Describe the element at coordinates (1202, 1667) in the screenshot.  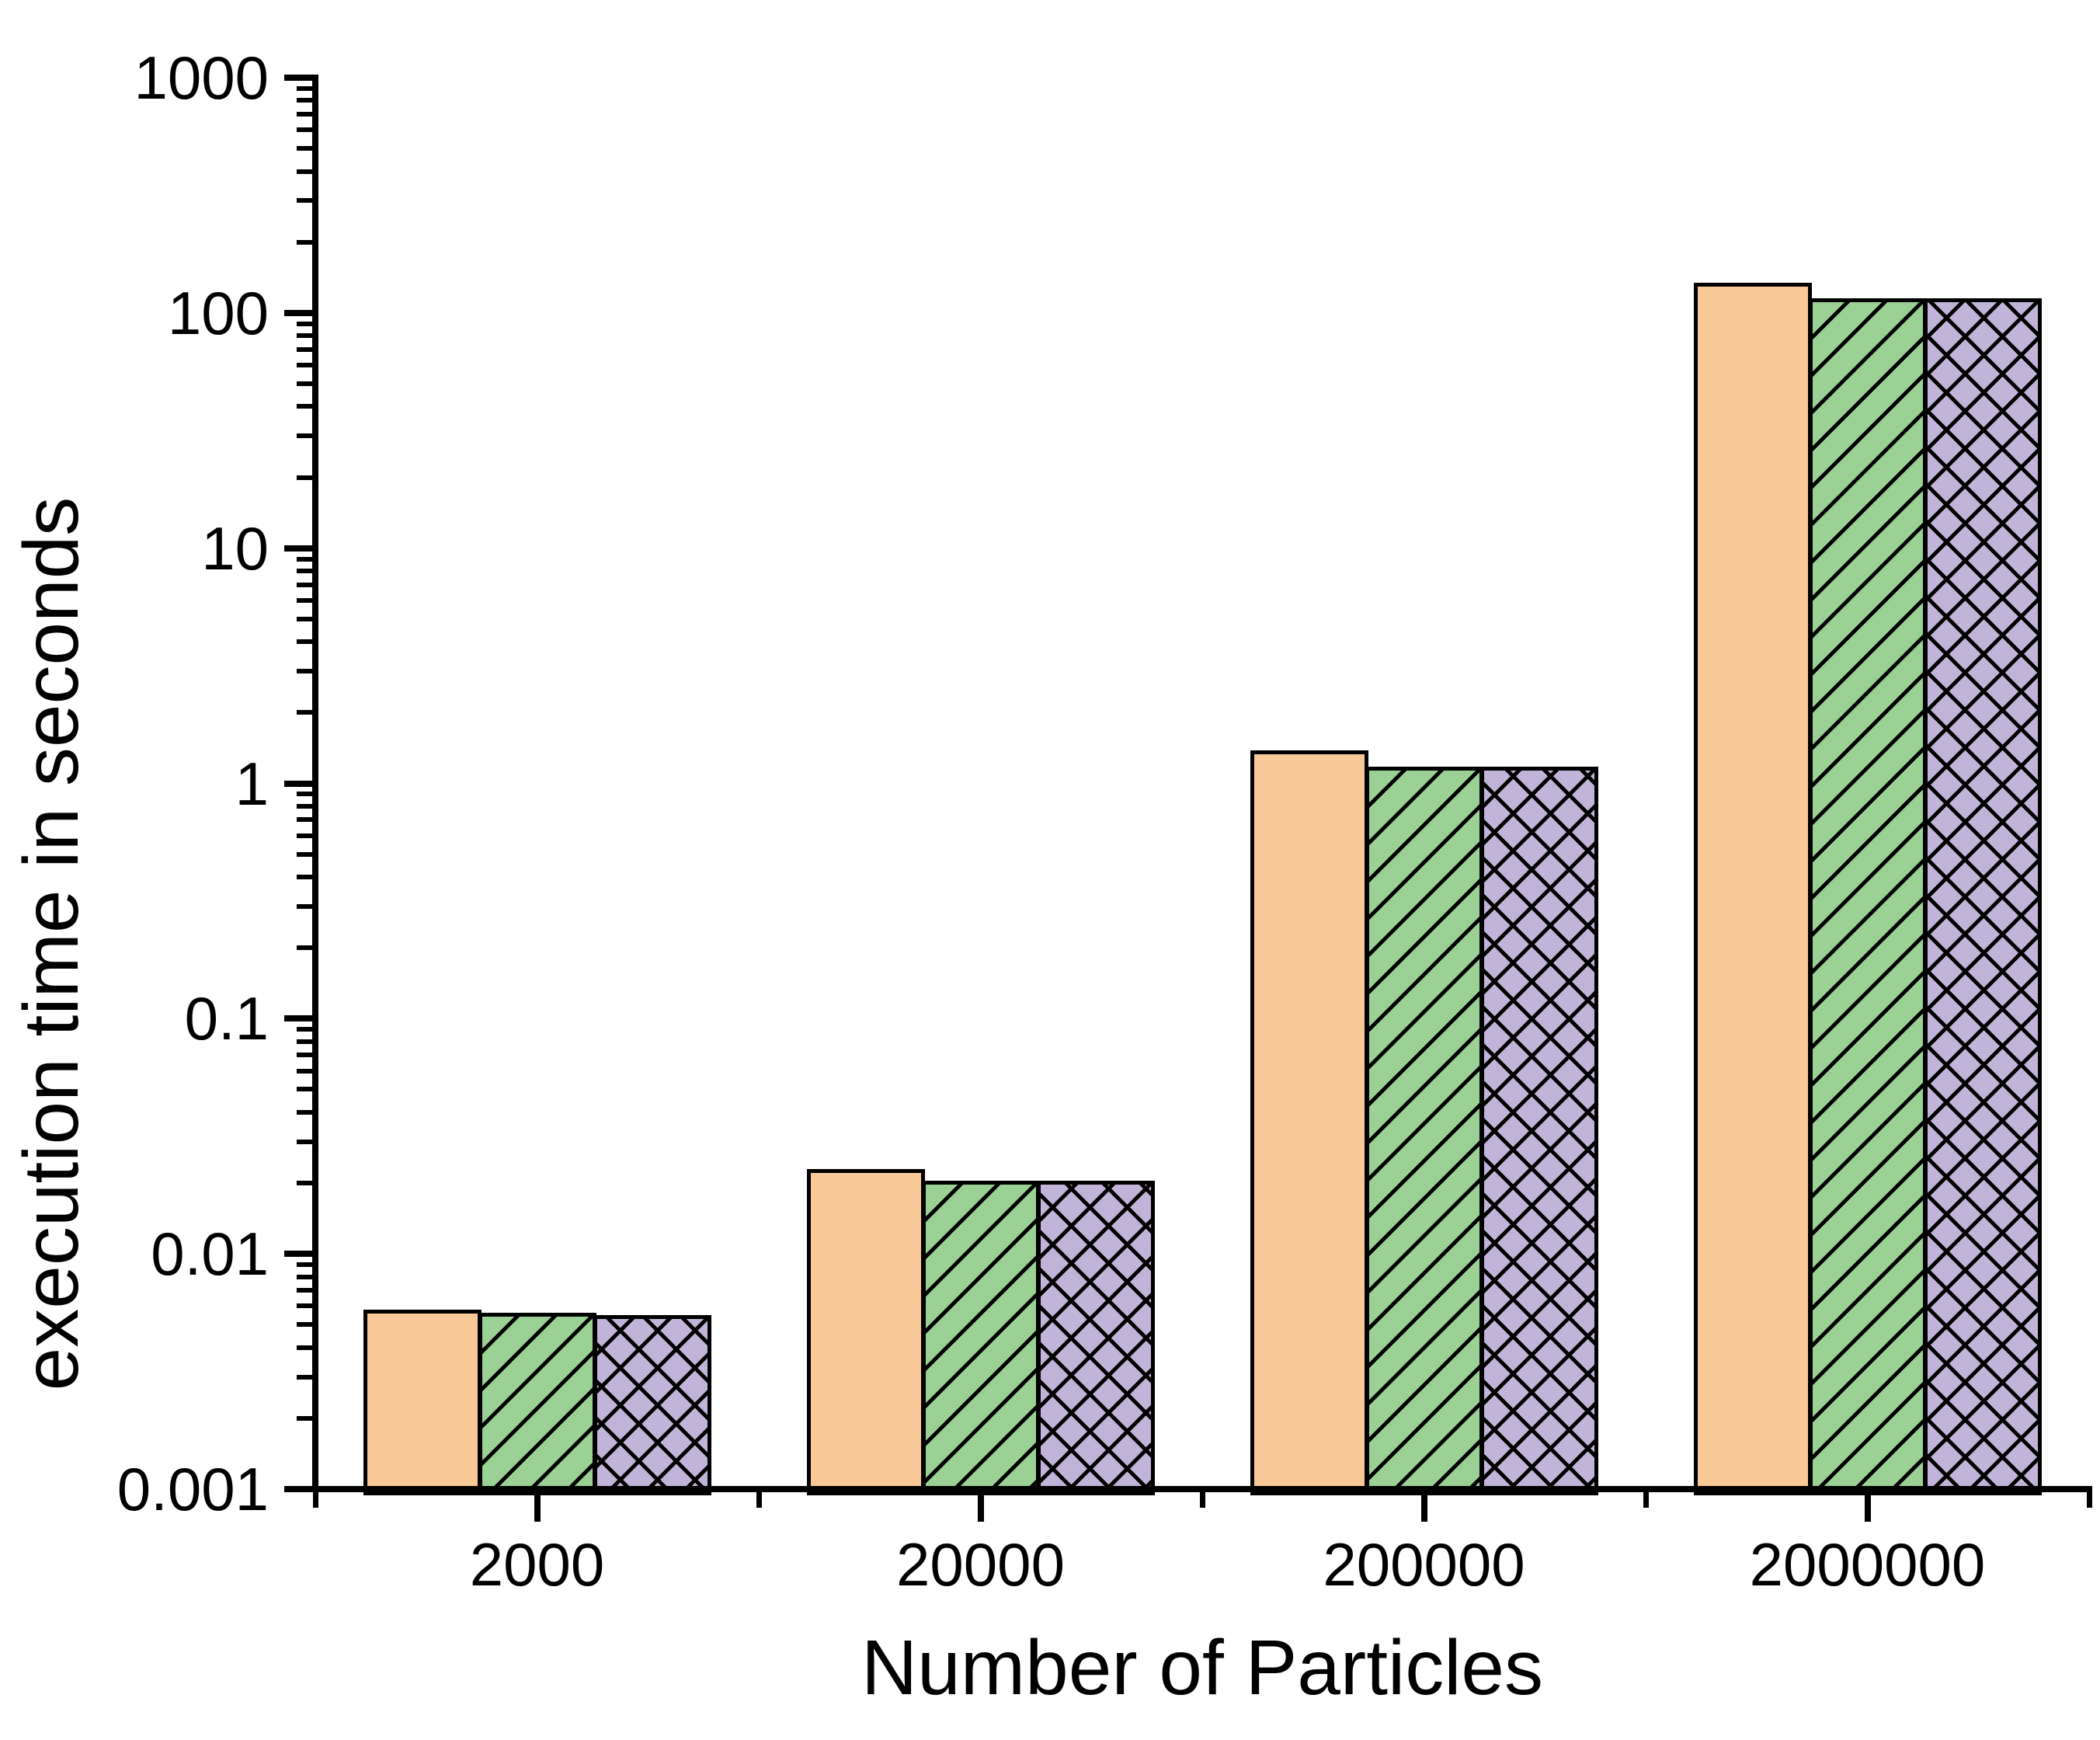
I see `x-axis-title: Number of Particles` at that location.